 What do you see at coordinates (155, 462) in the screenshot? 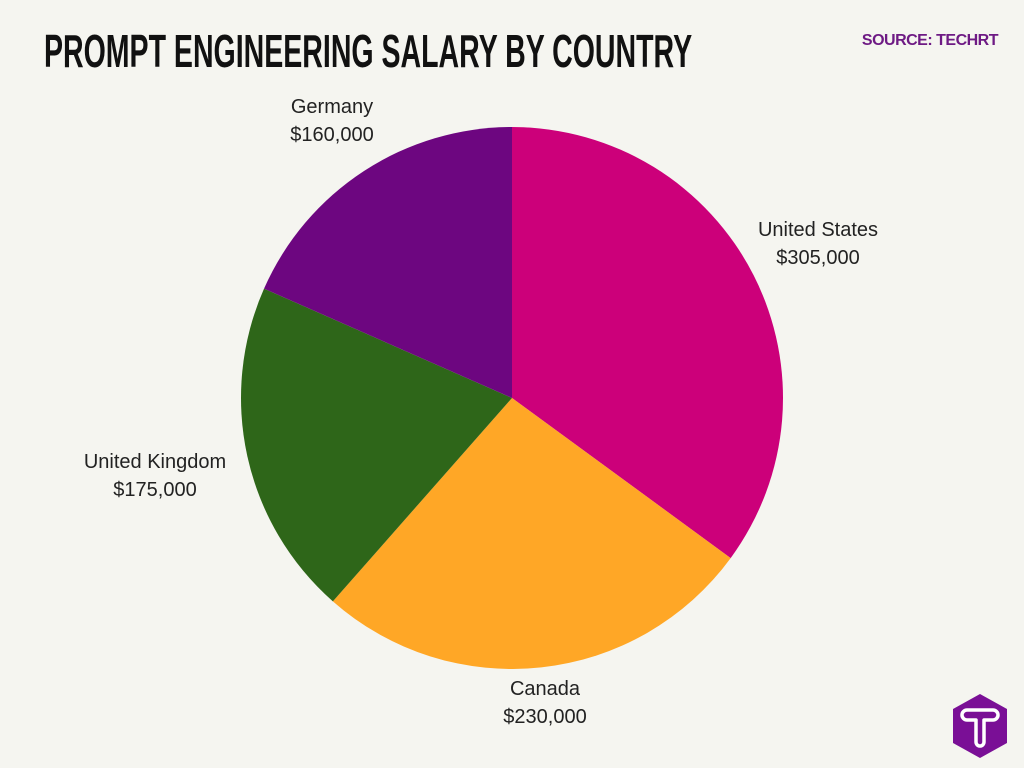
I see `slice-name: United Kingdom` at bounding box center [155, 462].